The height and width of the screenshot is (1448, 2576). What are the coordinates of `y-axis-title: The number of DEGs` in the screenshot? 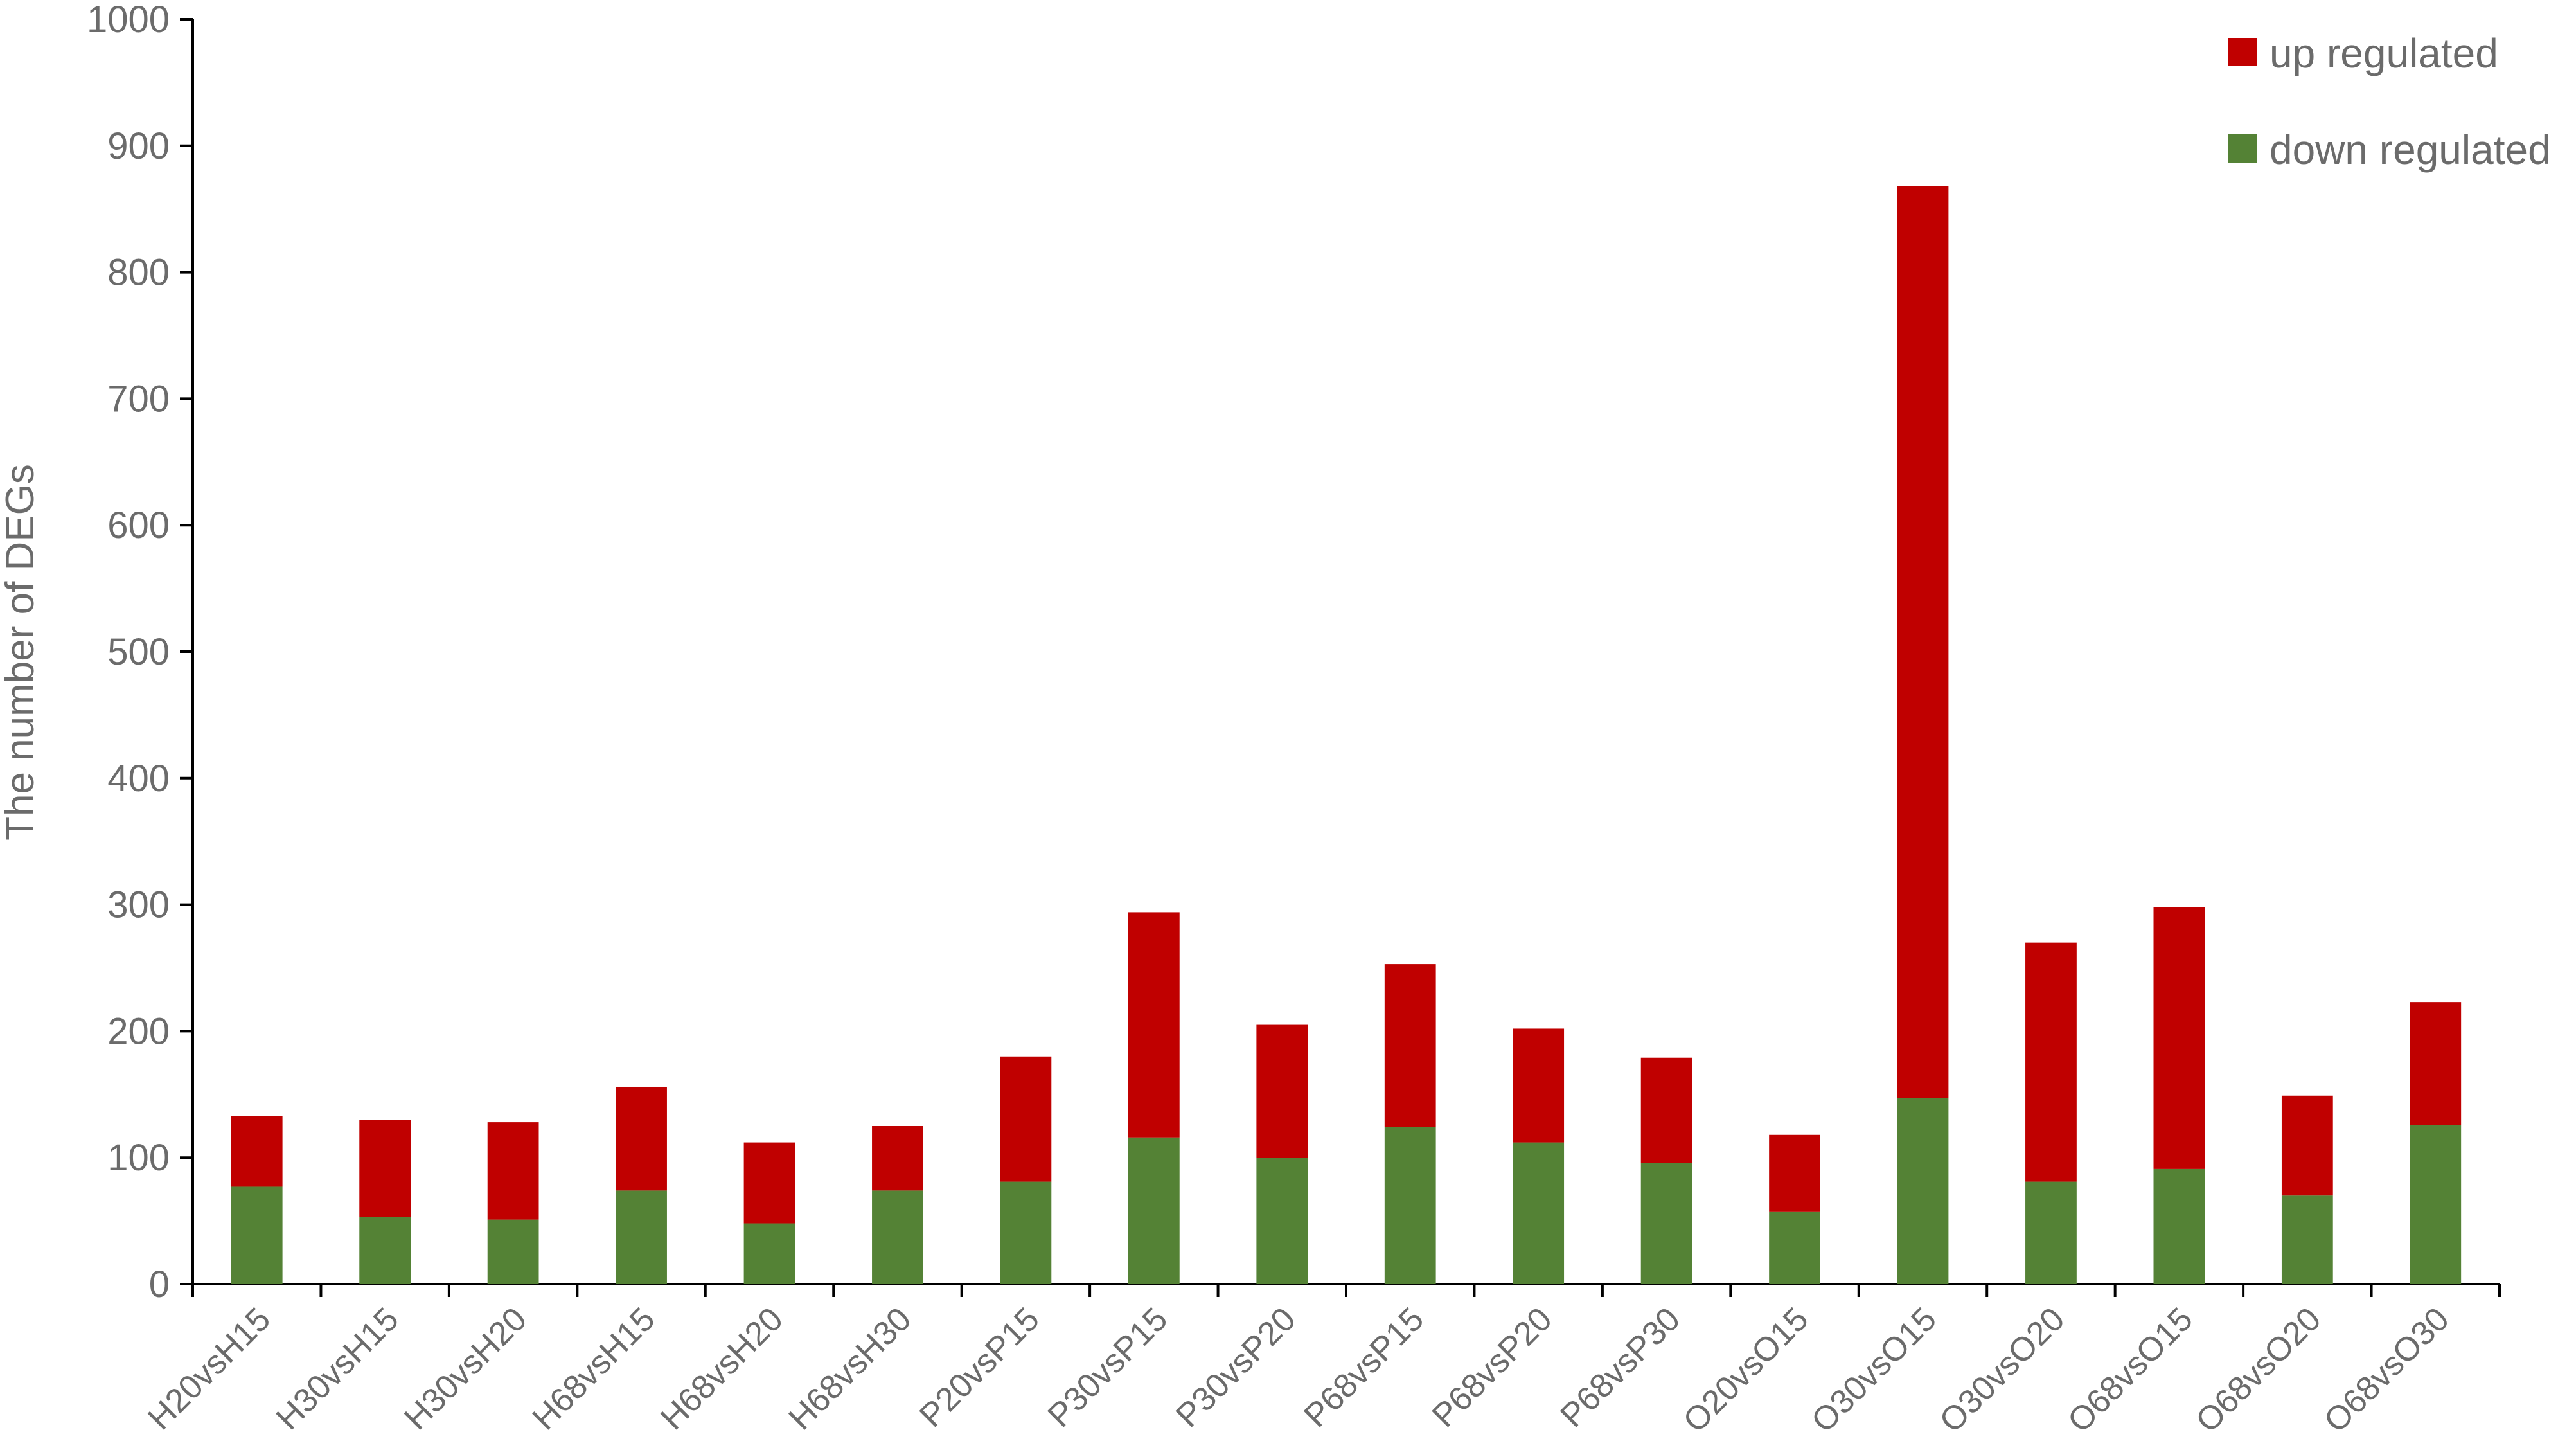 It's located at (21, 652).